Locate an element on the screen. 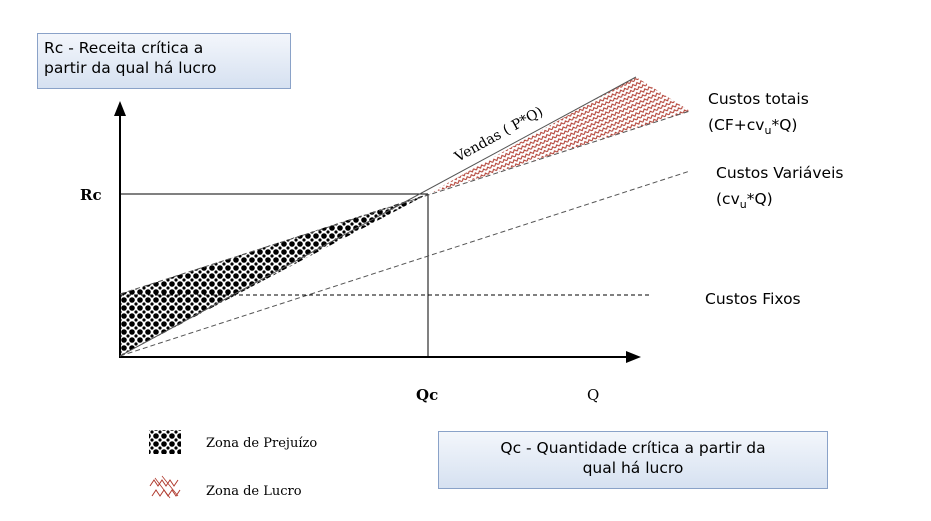 Image resolution: width=931 pixels, height=521 pixels. variable-costs-label-2: (cvu*Q) is located at coordinates (744, 200).